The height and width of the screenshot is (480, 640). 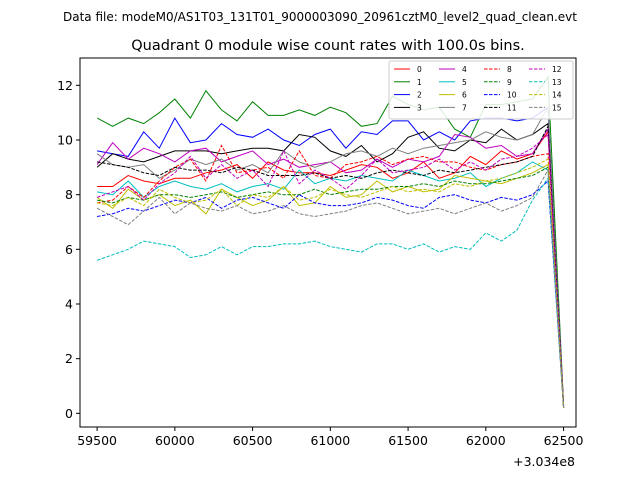 What do you see at coordinates (419, 95) in the screenshot?
I see `legend-label-2: 2` at bounding box center [419, 95].